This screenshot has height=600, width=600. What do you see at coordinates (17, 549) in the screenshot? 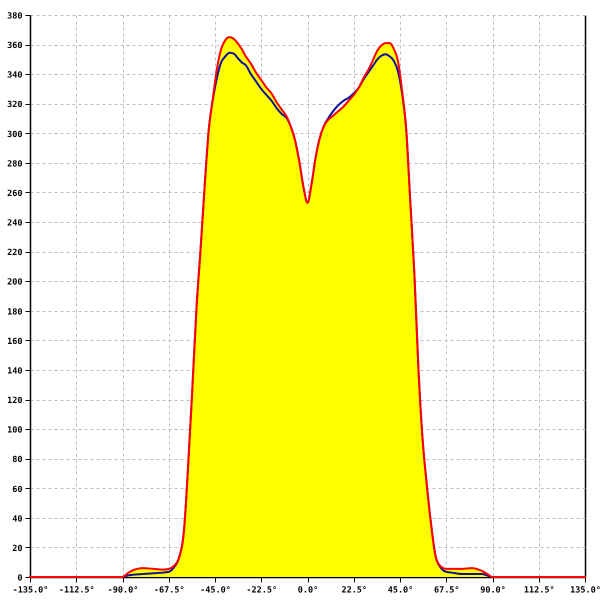
I see `y-tick-label: 20` at bounding box center [17, 549].